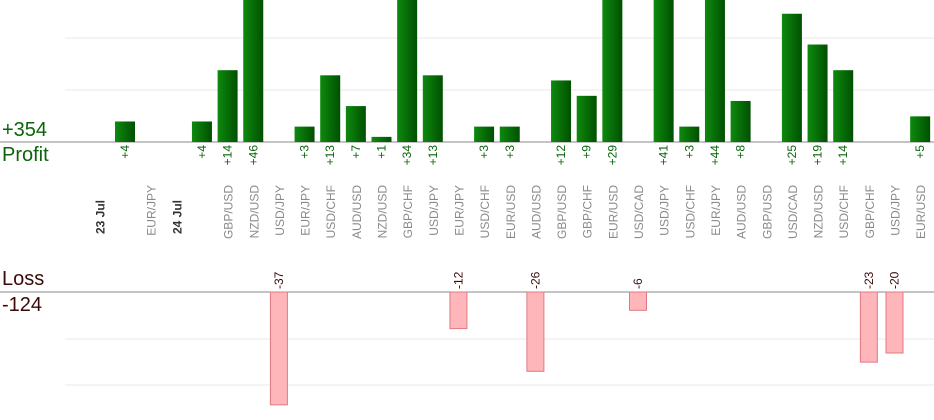 This screenshot has width=934, height=420. Describe the element at coordinates (23, 279) in the screenshot. I see `loss-label: Loss` at that location.